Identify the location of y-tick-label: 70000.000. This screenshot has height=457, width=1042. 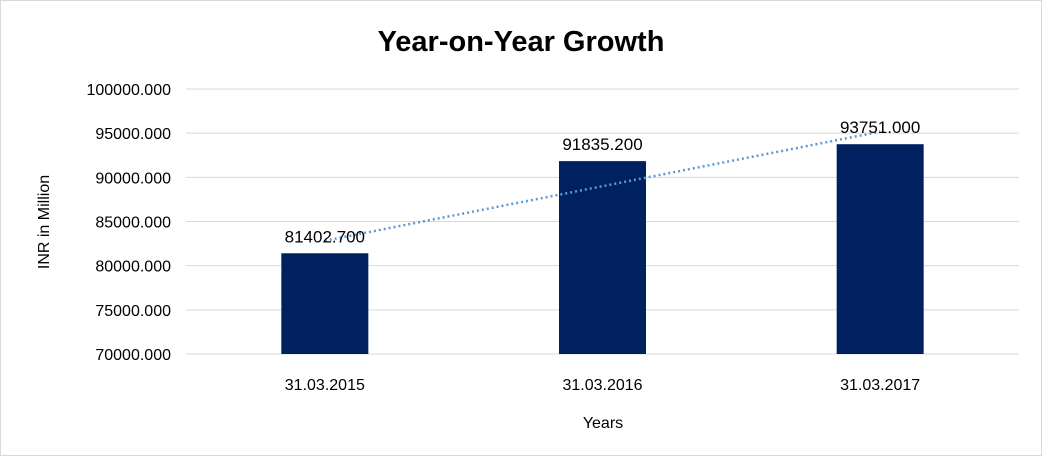
(133, 355).